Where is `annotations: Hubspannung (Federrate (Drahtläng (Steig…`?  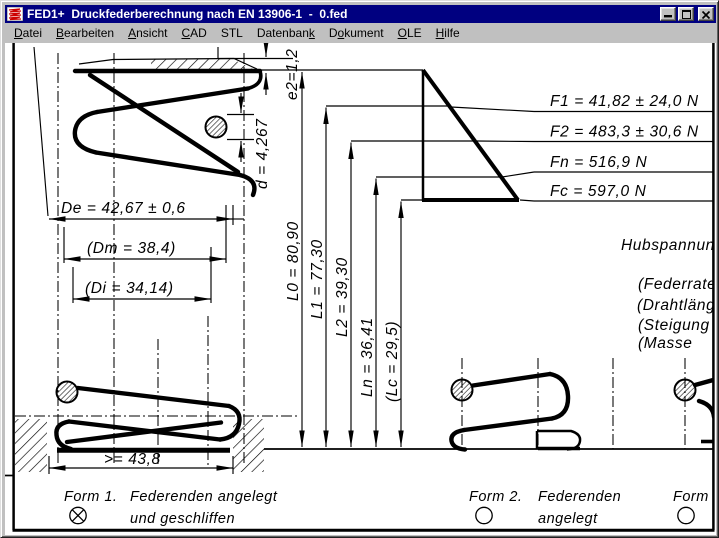
annotations: Hubspannung (Federrate (Drahtläng (Steig… is located at coordinates (668, 294).